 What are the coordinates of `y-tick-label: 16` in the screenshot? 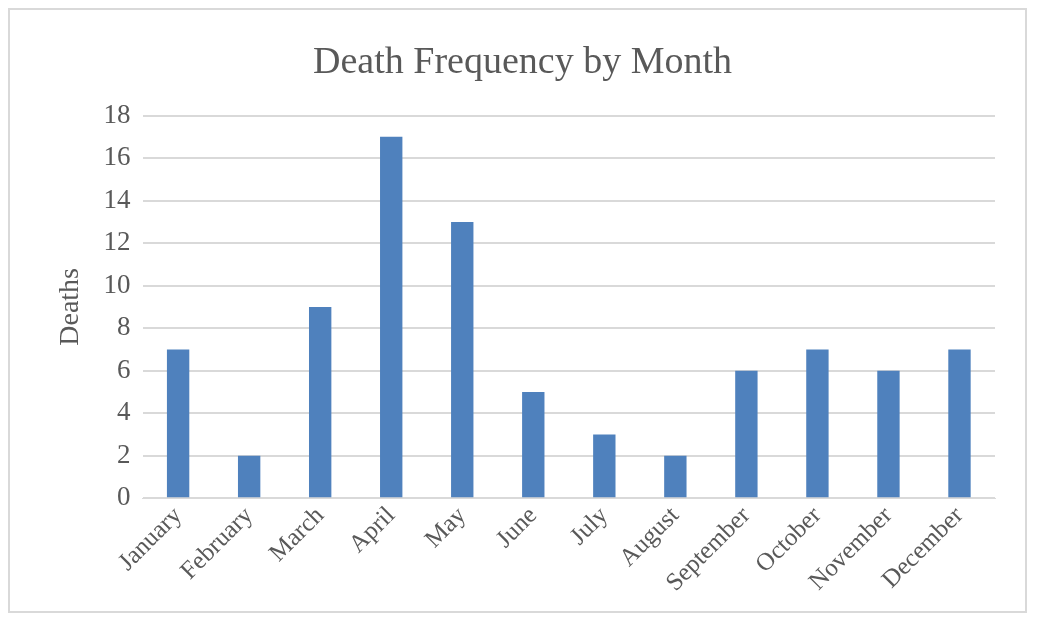 It's located at (117, 156).